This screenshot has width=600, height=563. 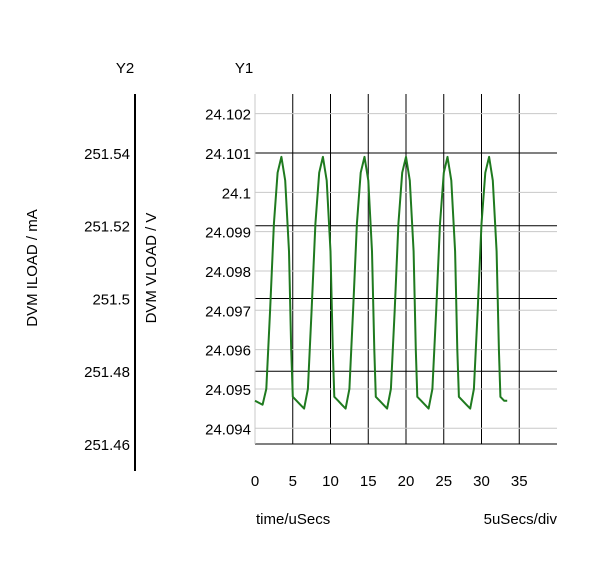 What do you see at coordinates (368, 481) in the screenshot?
I see `x-tick-label: 15` at bounding box center [368, 481].